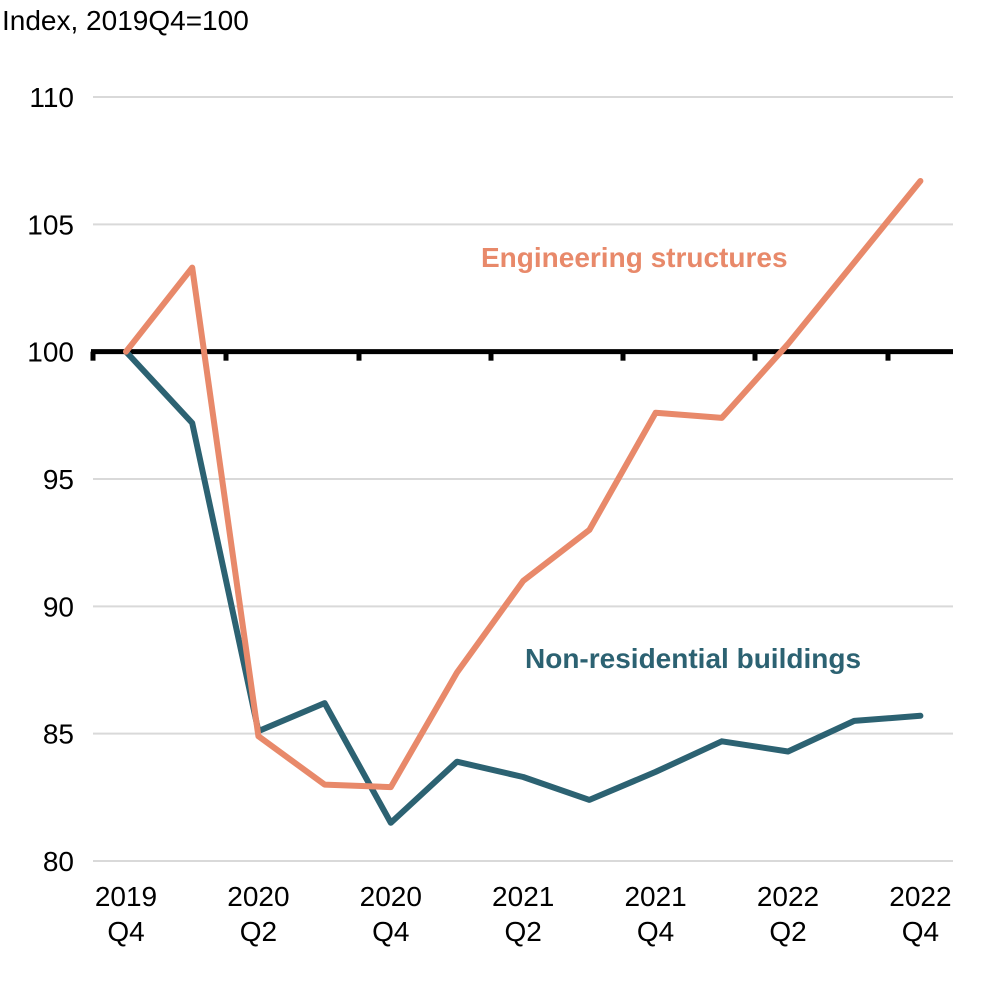 The height and width of the screenshot is (1004, 1004). Describe the element at coordinates (125, 931) in the screenshot. I see `x-tick-label-quarter-2019Q4: Q4` at that location.